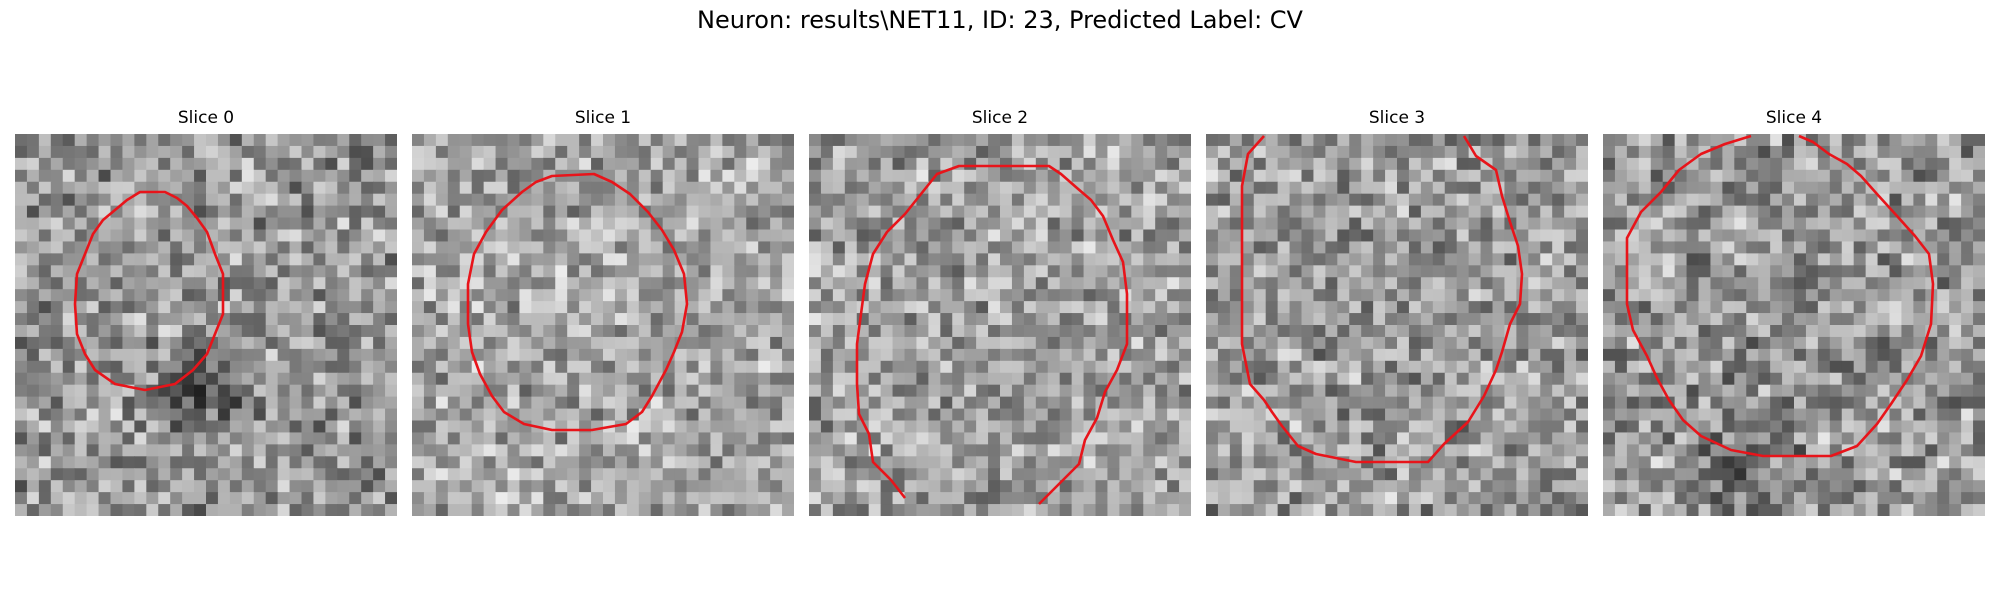  I want to click on slice-title-4: Slice 4, so click(1794, 118).